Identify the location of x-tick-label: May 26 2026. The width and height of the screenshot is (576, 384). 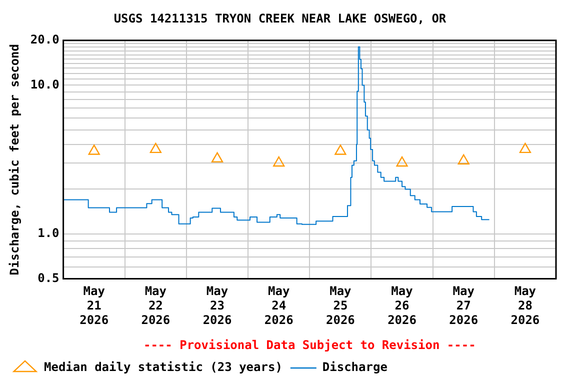
(402, 305).